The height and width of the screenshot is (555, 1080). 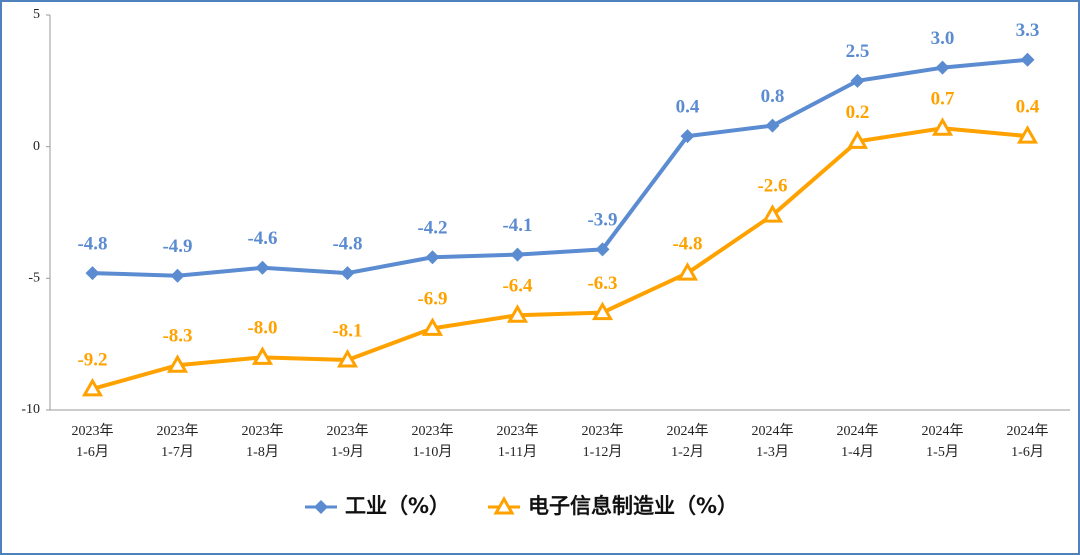 What do you see at coordinates (772, 185) in the screenshot?
I see `value-label: -2.6` at bounding box center [772, 185].